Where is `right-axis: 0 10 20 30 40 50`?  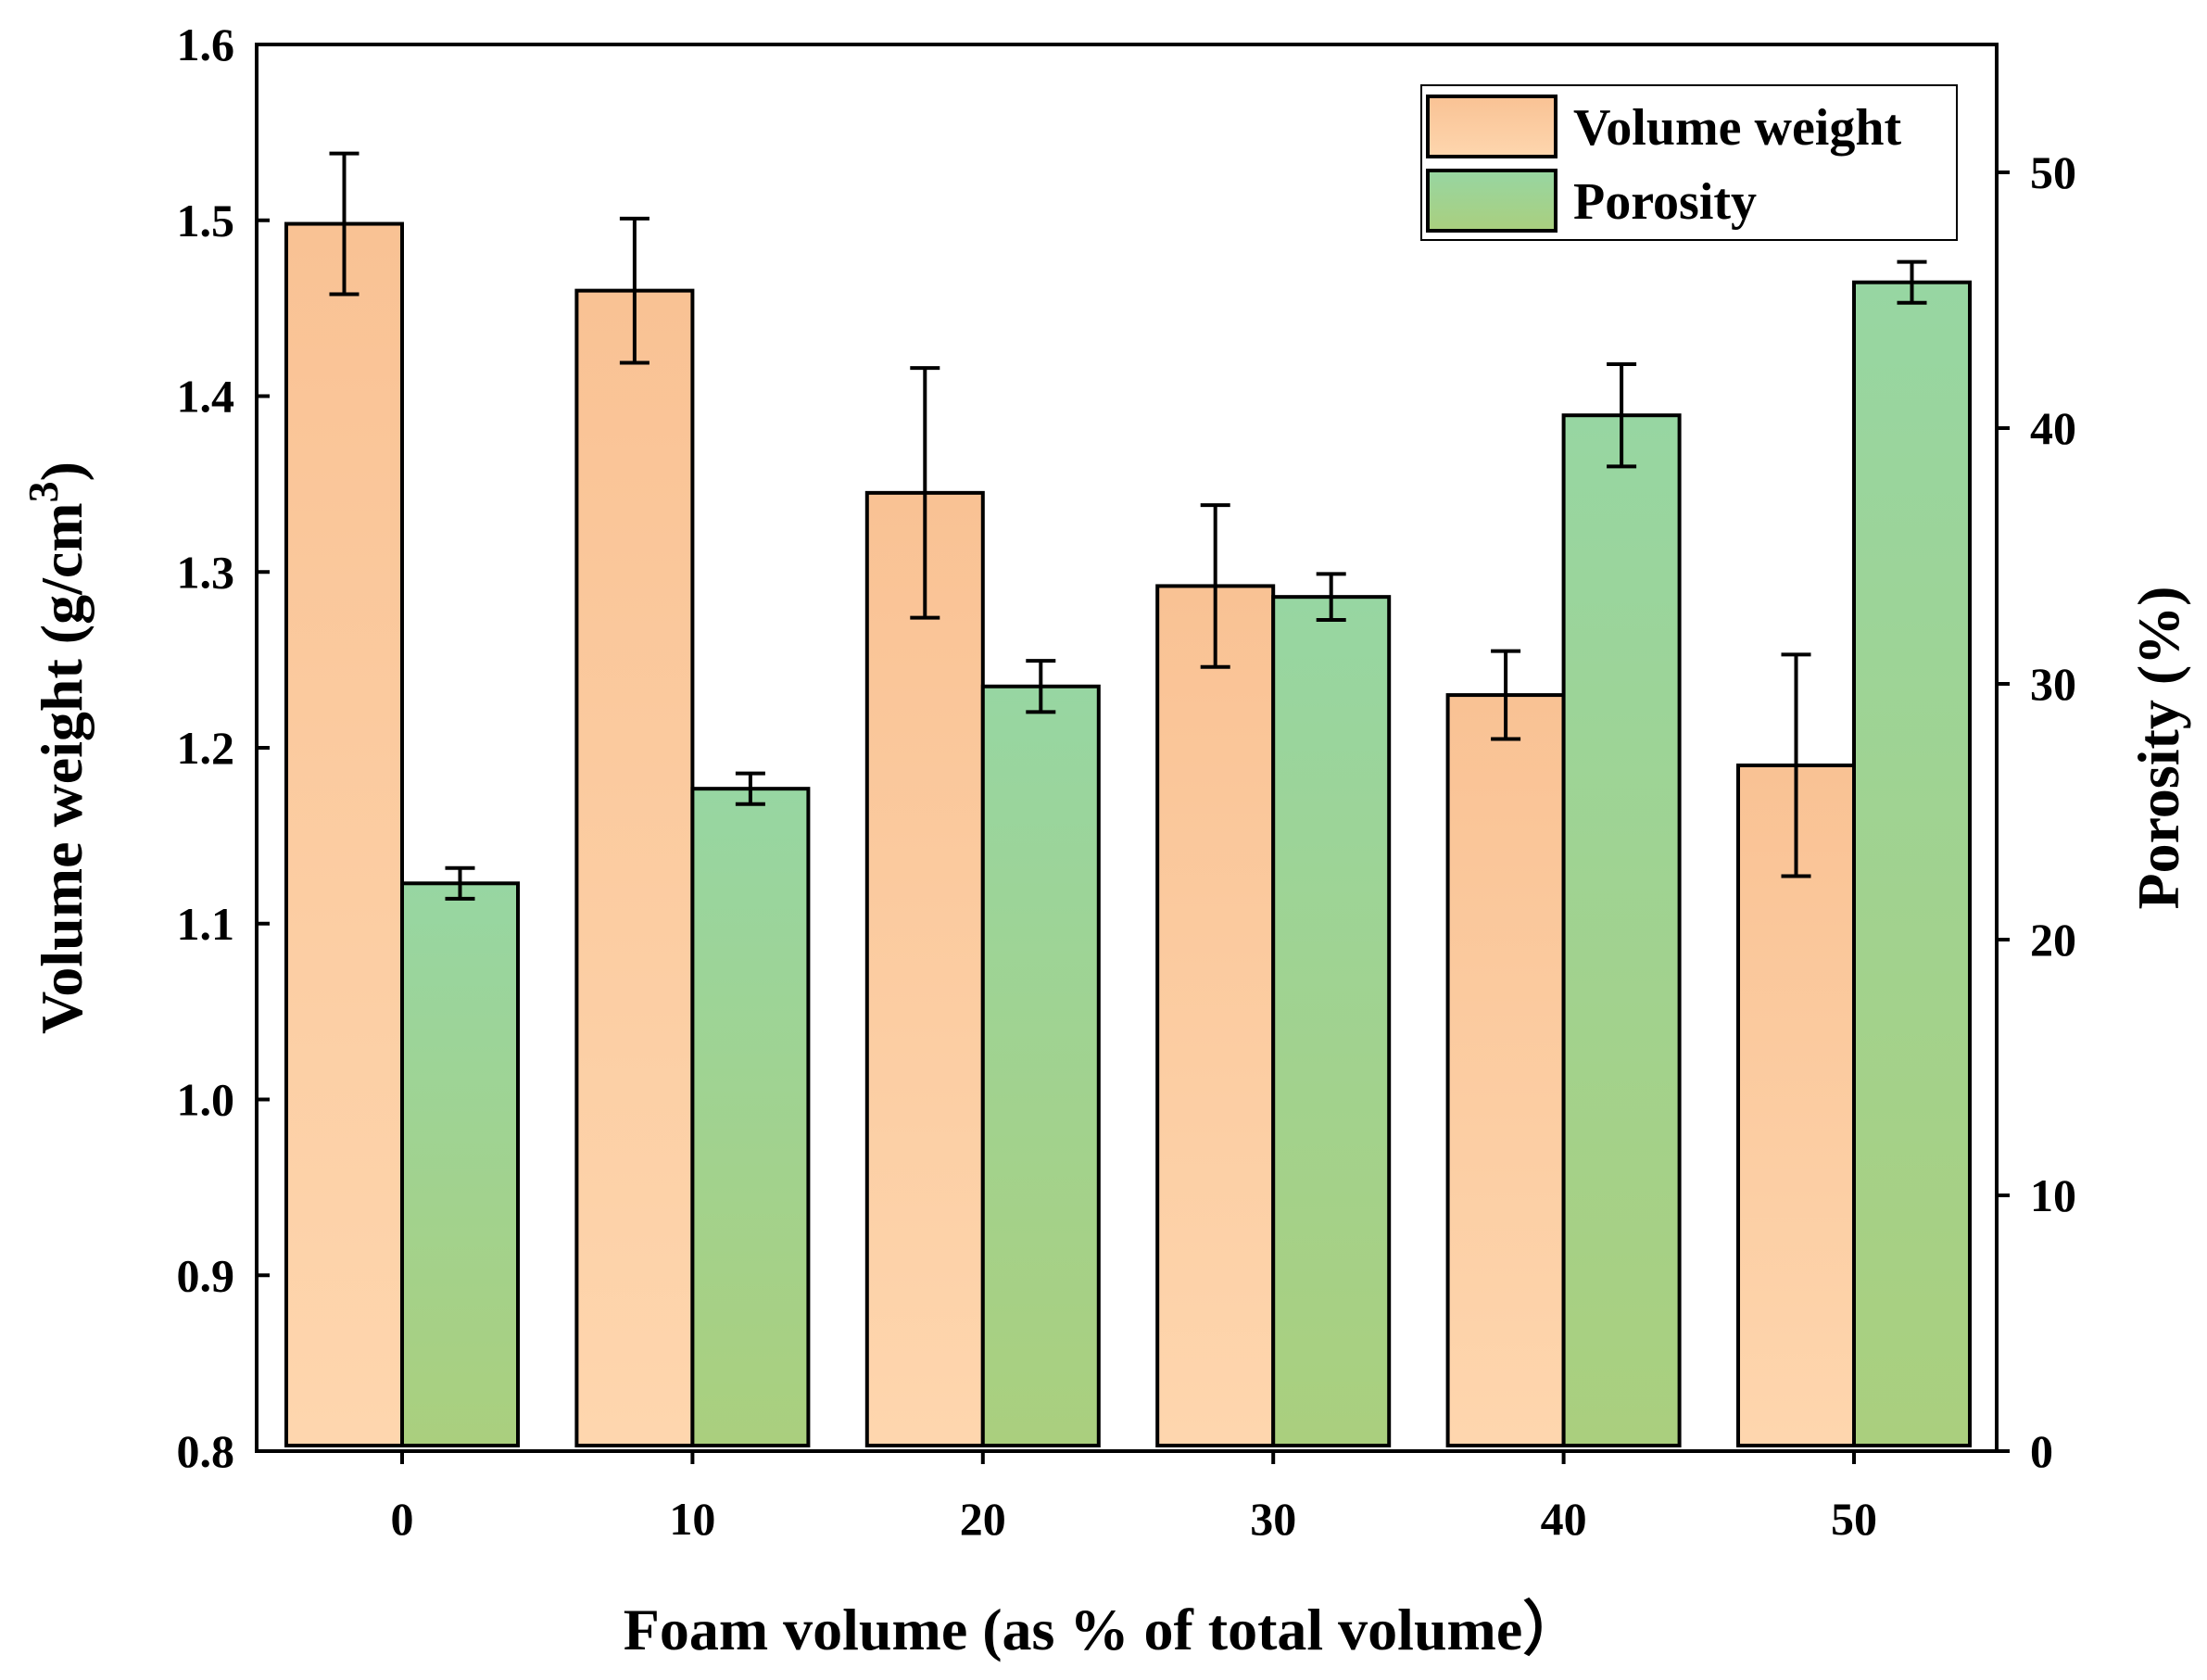
right-axis: 0 10 20 30 40 50 is located at coordinates (2036, 811).